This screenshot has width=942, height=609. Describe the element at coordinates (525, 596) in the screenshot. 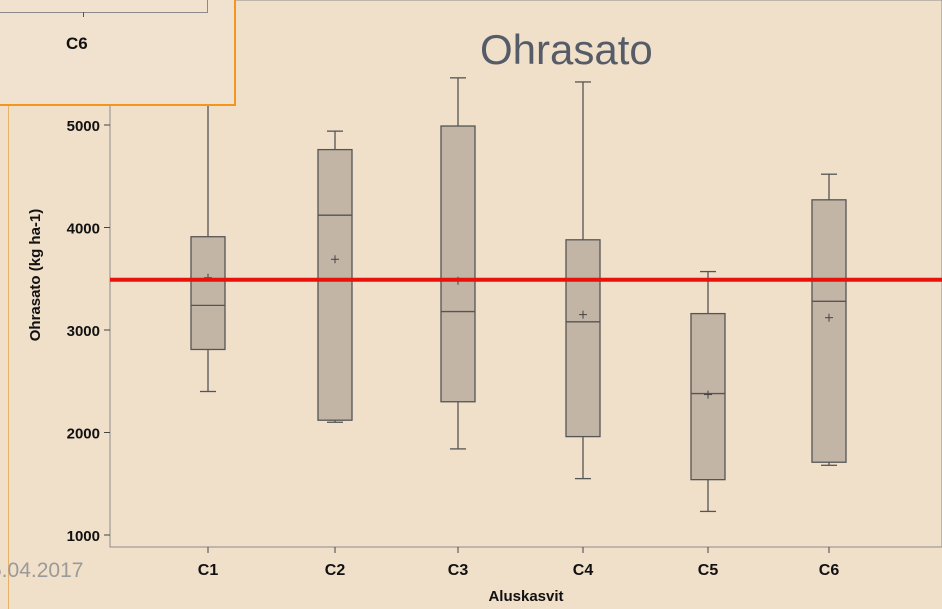

I see `x-axis-label: Aluskasvit` at that location.